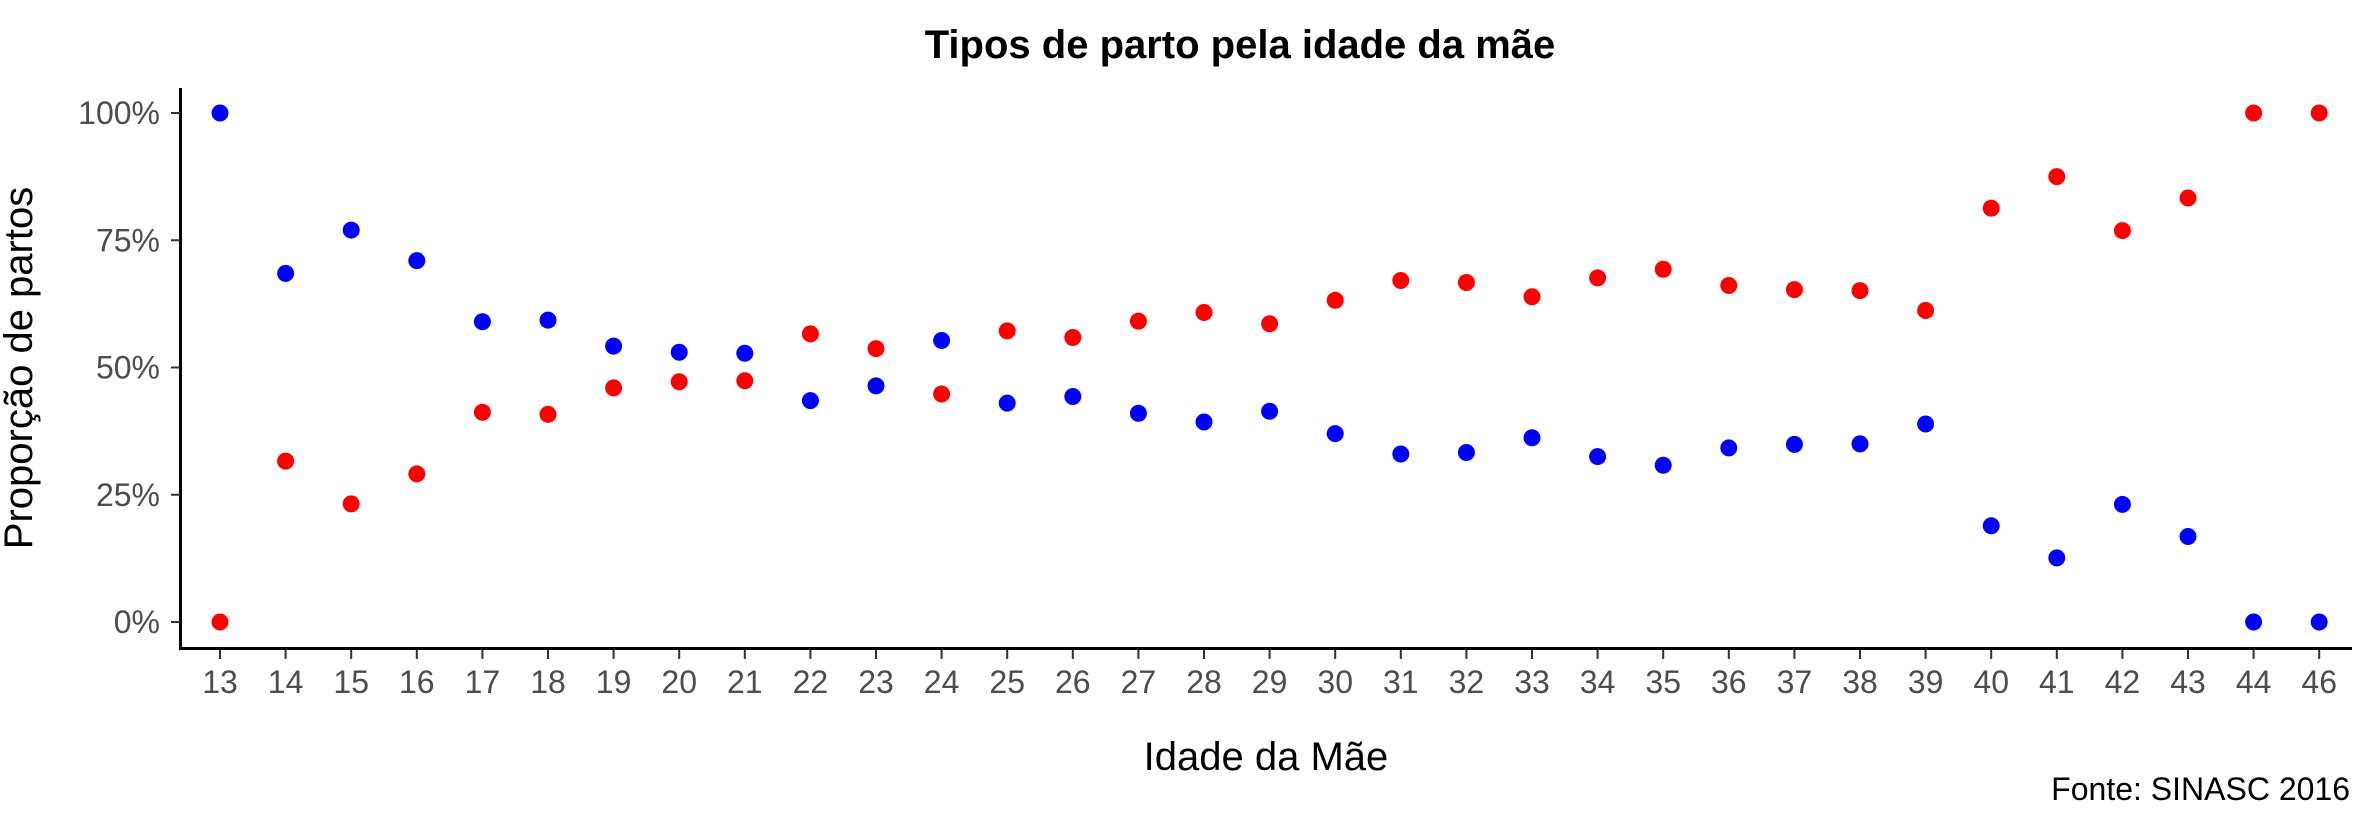 The height and width of the screenshot is (826, 2362). Describe the element at coordinates (1073, 682) in the screenshot. I see `x-tick-label: 26` at that location.